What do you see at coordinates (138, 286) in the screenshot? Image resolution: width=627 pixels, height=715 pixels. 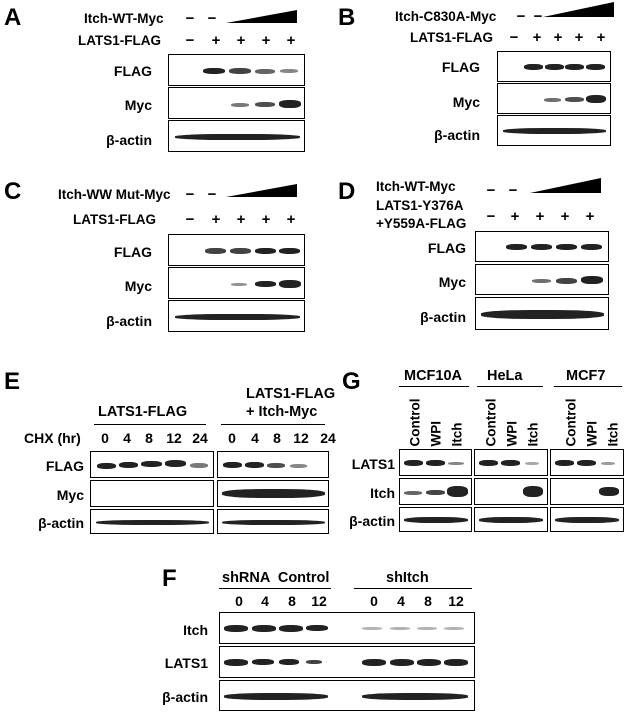 I see `panel-c-row-label: Myc` at bounding box center [138, 286].